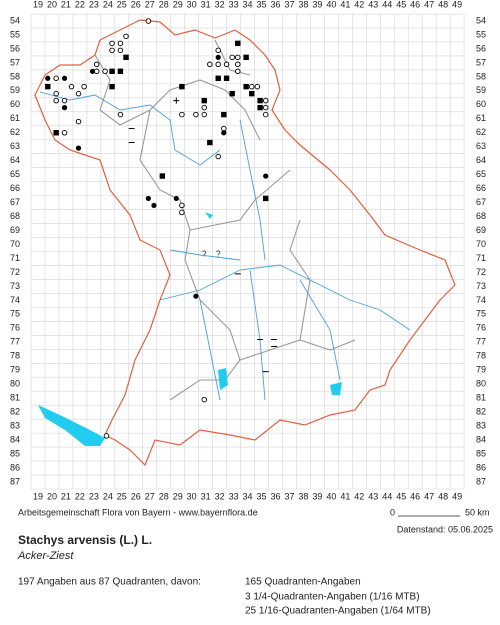 The height and width of the screenshot is (625, 500). Describe the element at coordinates (477, 512) in the screenshot. I see `scale-end: 50 km` at that location.